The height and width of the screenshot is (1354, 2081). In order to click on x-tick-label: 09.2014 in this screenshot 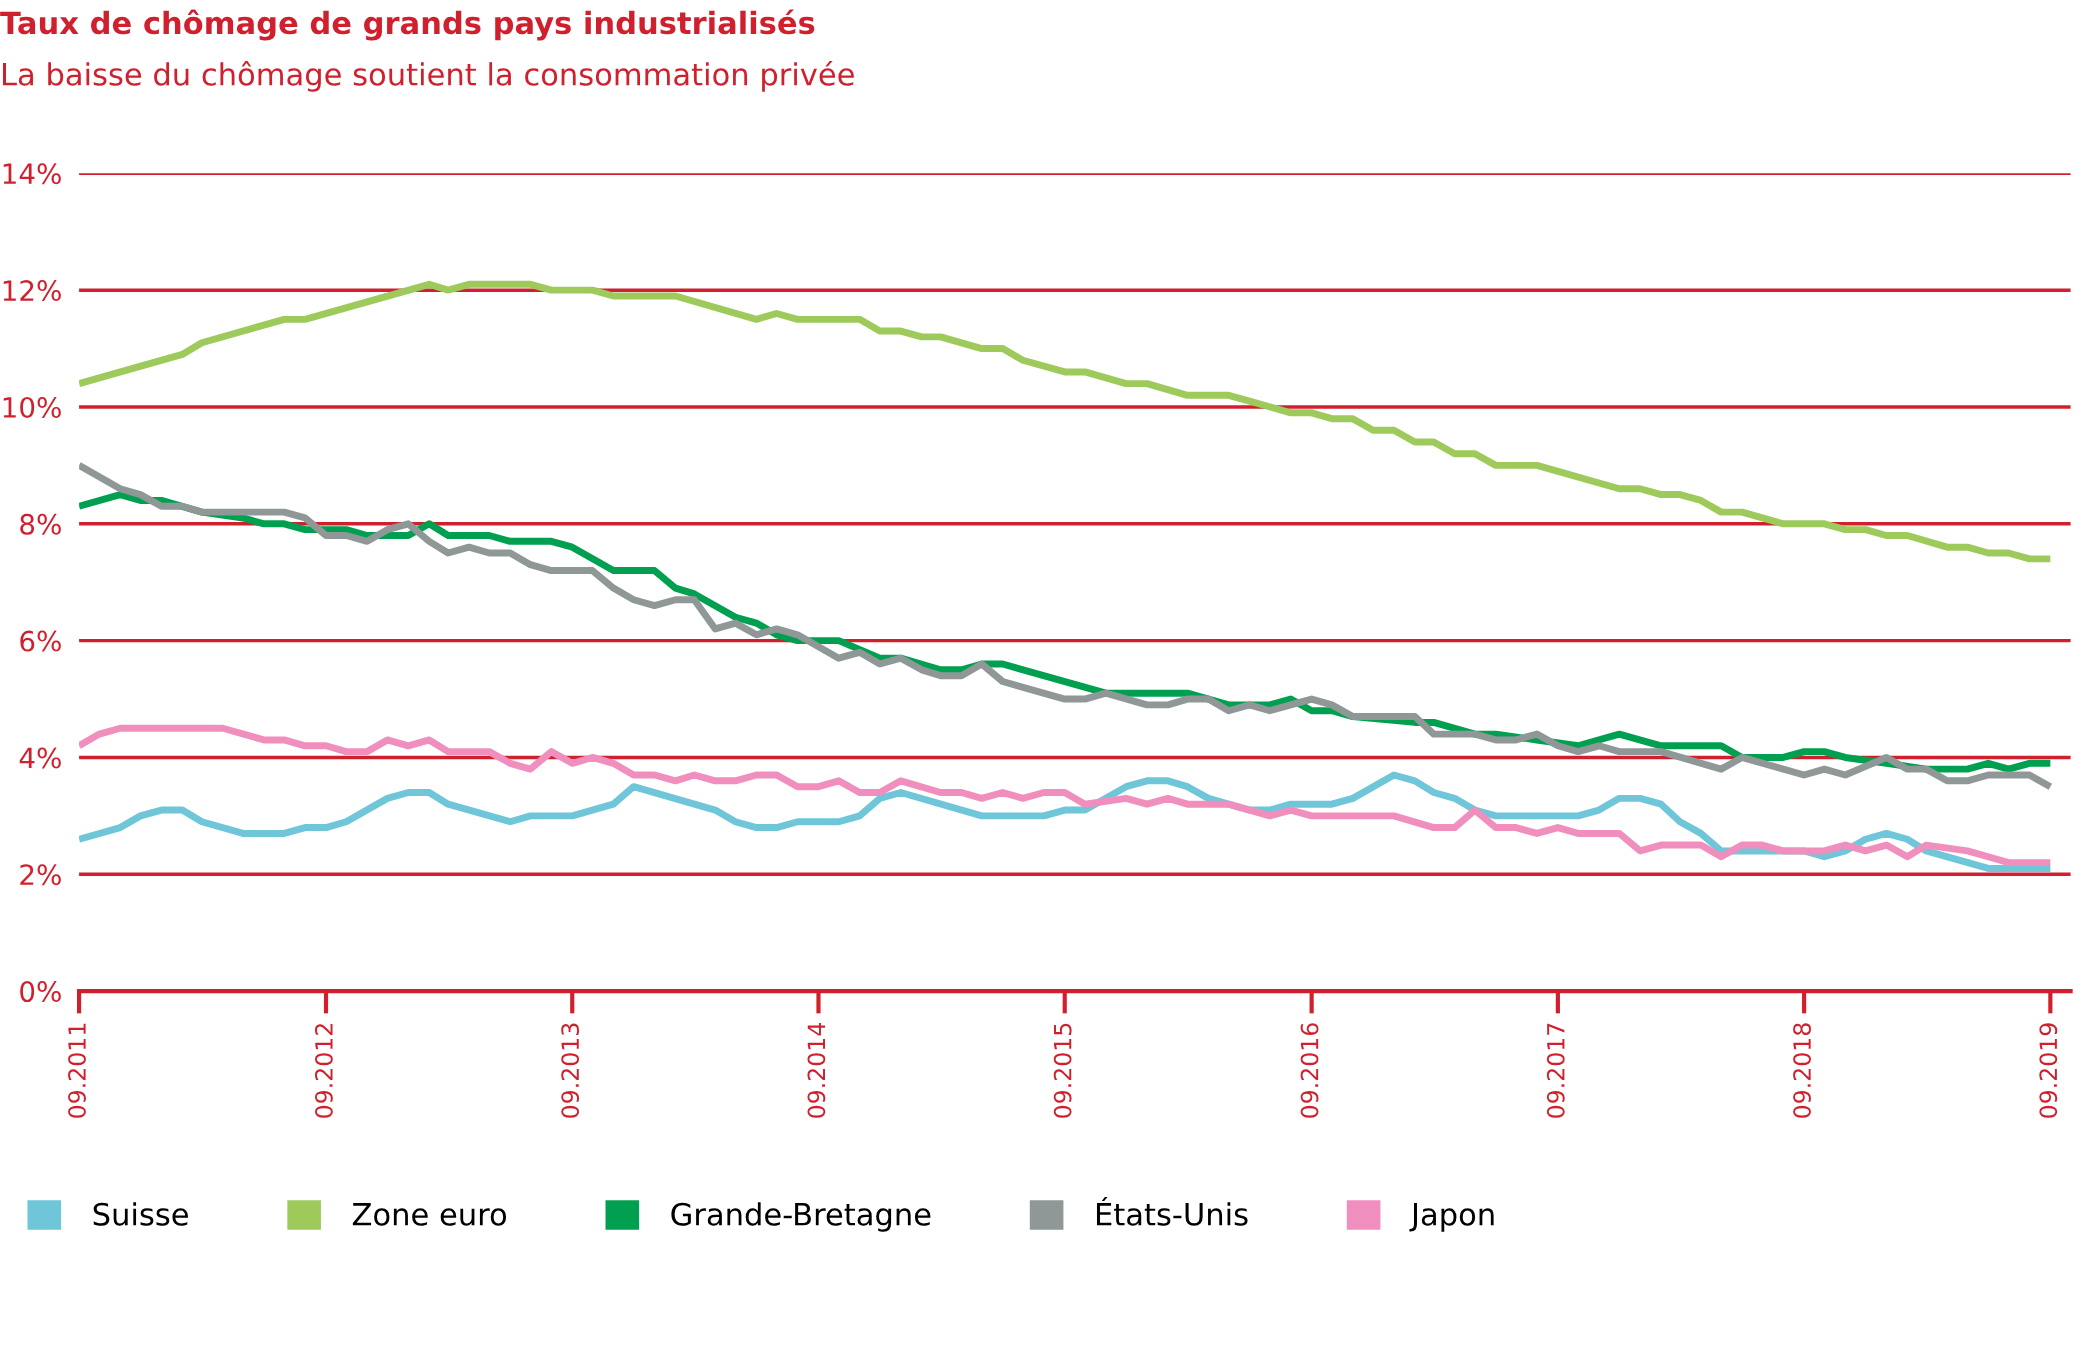, I will do `click(816, 1070)`.